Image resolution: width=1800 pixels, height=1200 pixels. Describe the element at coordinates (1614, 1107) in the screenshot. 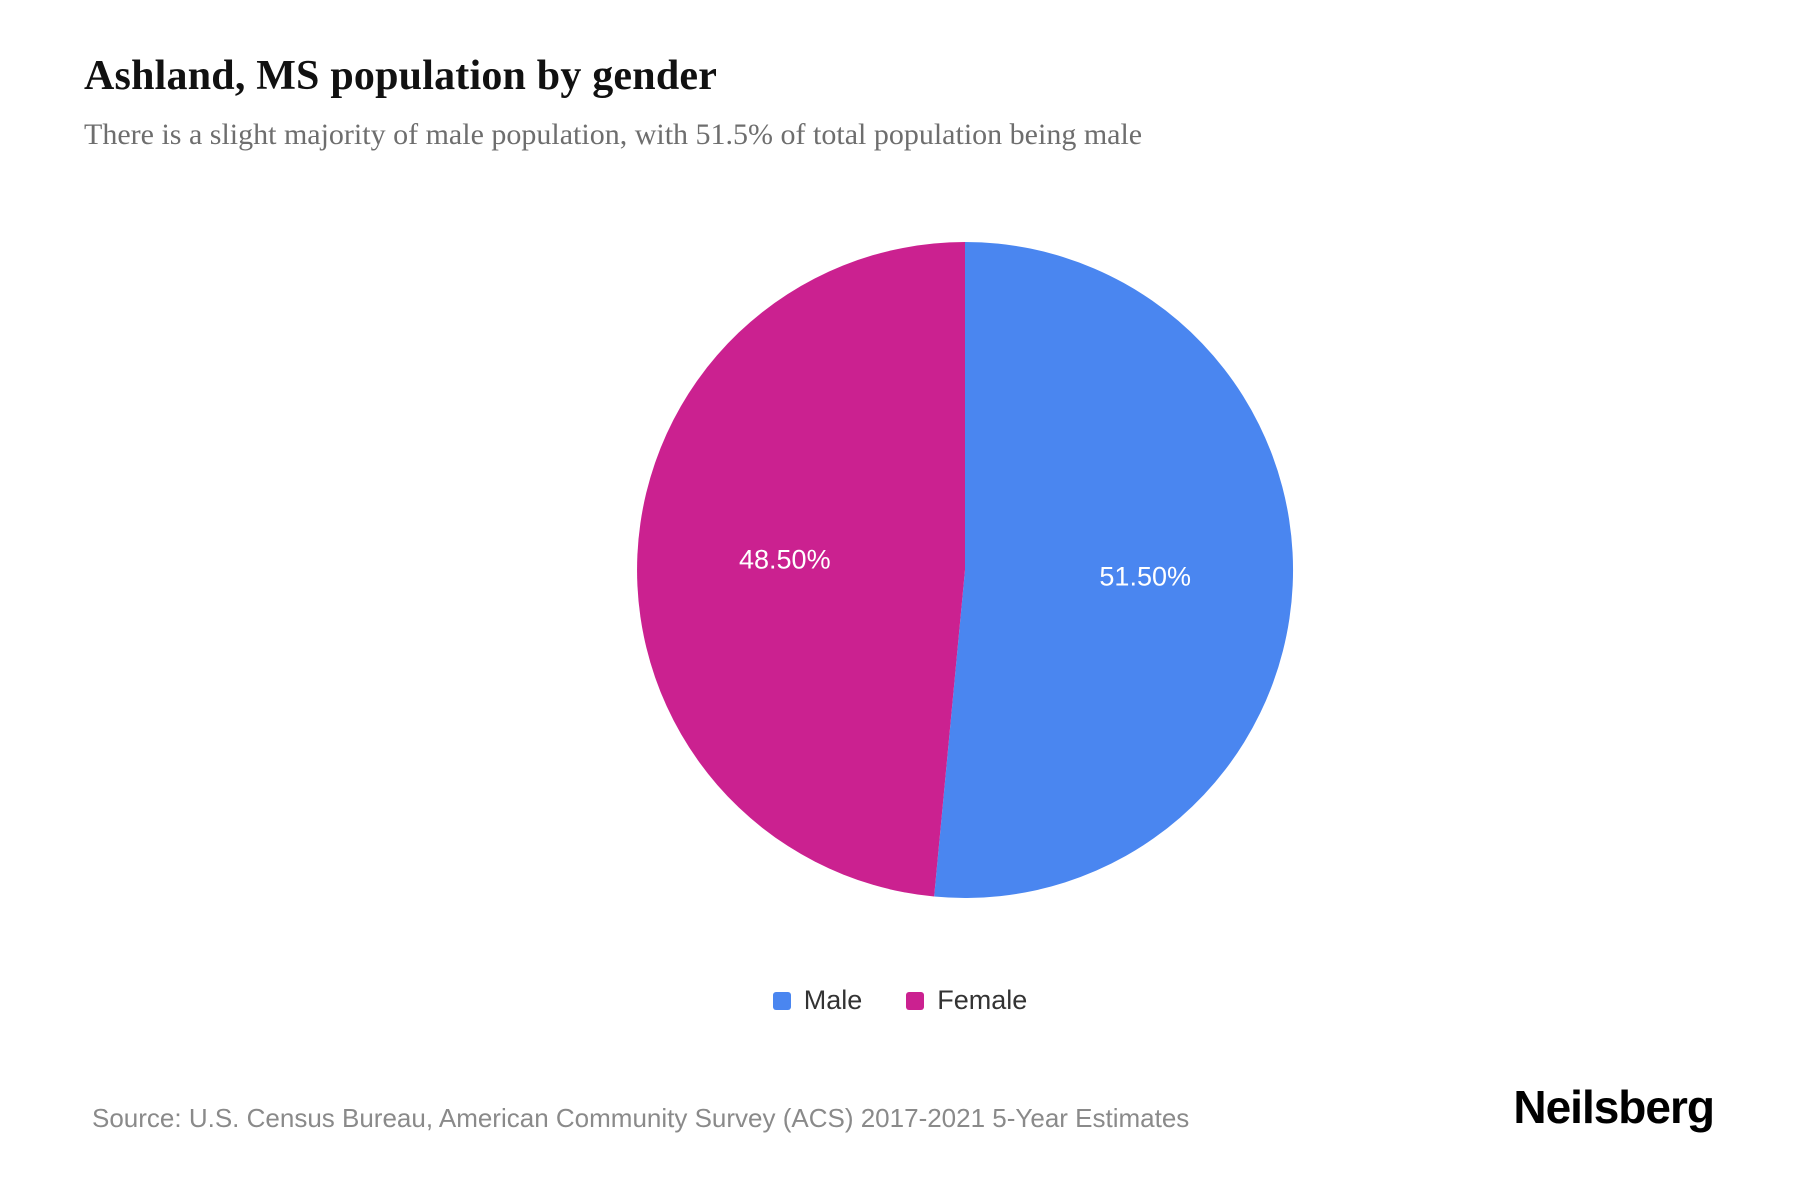

I see `brand-logo: Neilsberg` at that location.